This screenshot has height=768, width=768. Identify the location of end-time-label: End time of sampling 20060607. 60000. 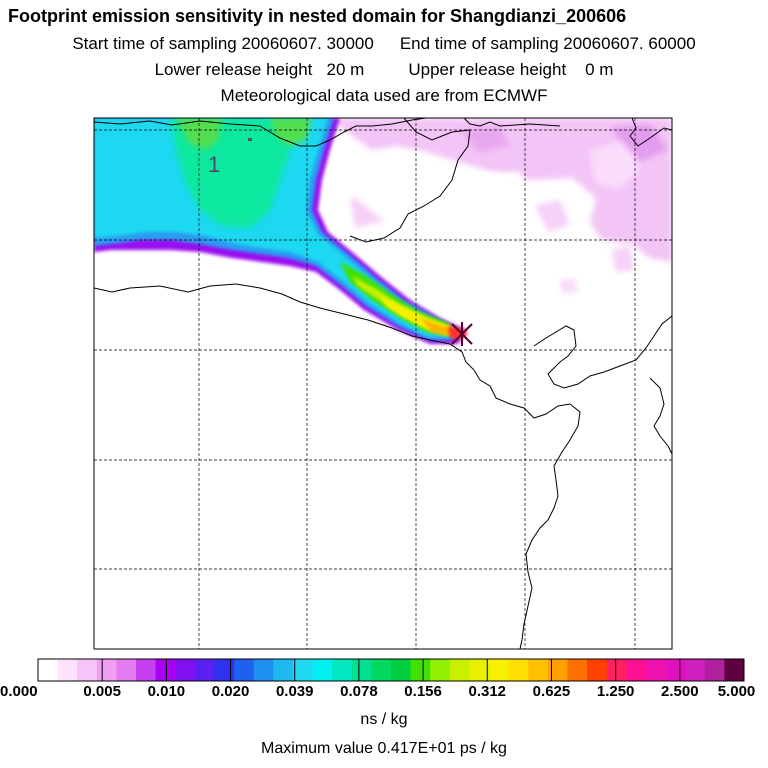
(547, 43).